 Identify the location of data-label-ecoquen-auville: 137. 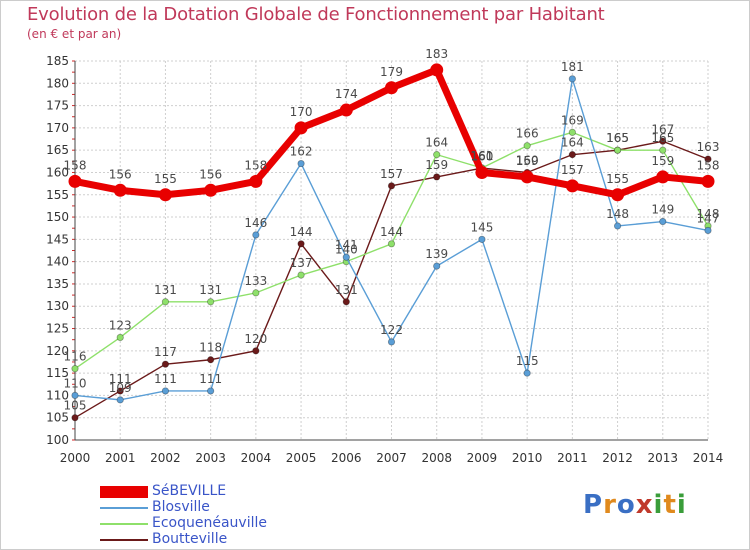
(301, 263).